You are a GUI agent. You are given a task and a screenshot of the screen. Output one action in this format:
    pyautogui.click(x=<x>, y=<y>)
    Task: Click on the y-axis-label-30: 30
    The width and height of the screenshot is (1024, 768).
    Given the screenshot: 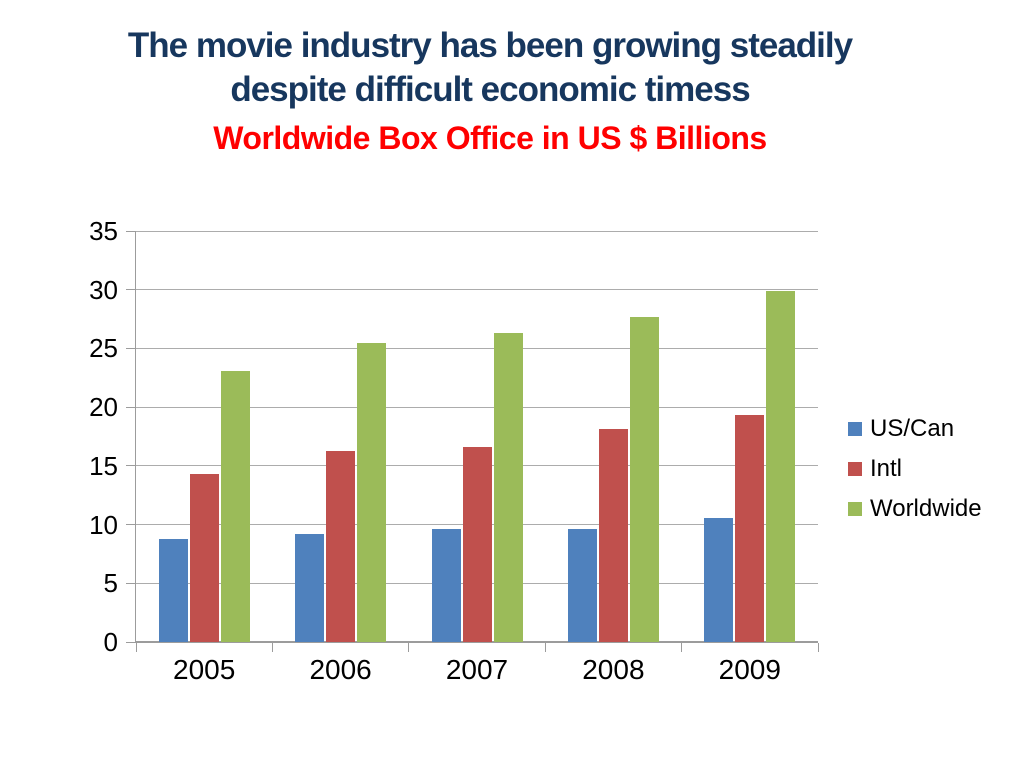 What is the action you would take?
    pyautogui.click(x=103, y=289)
    